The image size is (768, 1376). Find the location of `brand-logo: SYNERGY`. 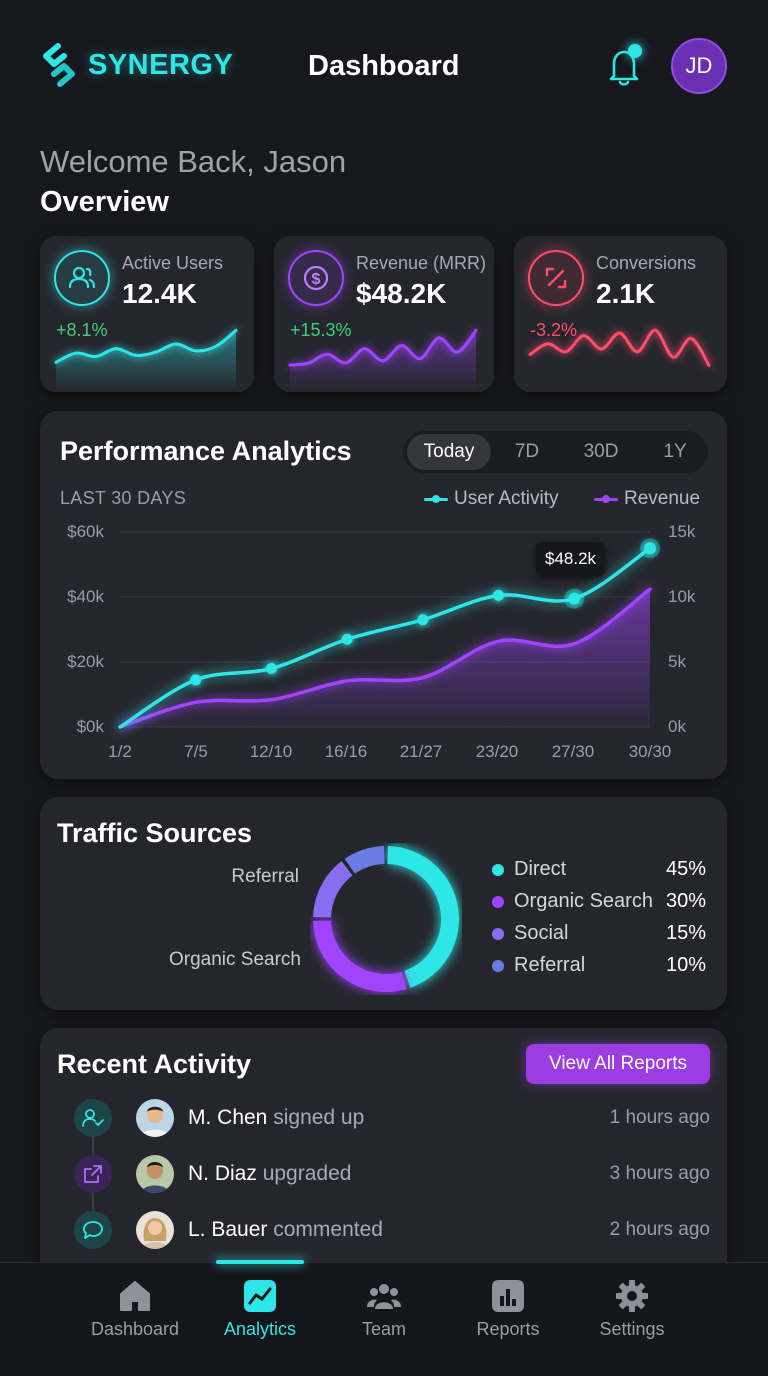

brand-logo: SYNERGY is located at coordinates (136, 65).